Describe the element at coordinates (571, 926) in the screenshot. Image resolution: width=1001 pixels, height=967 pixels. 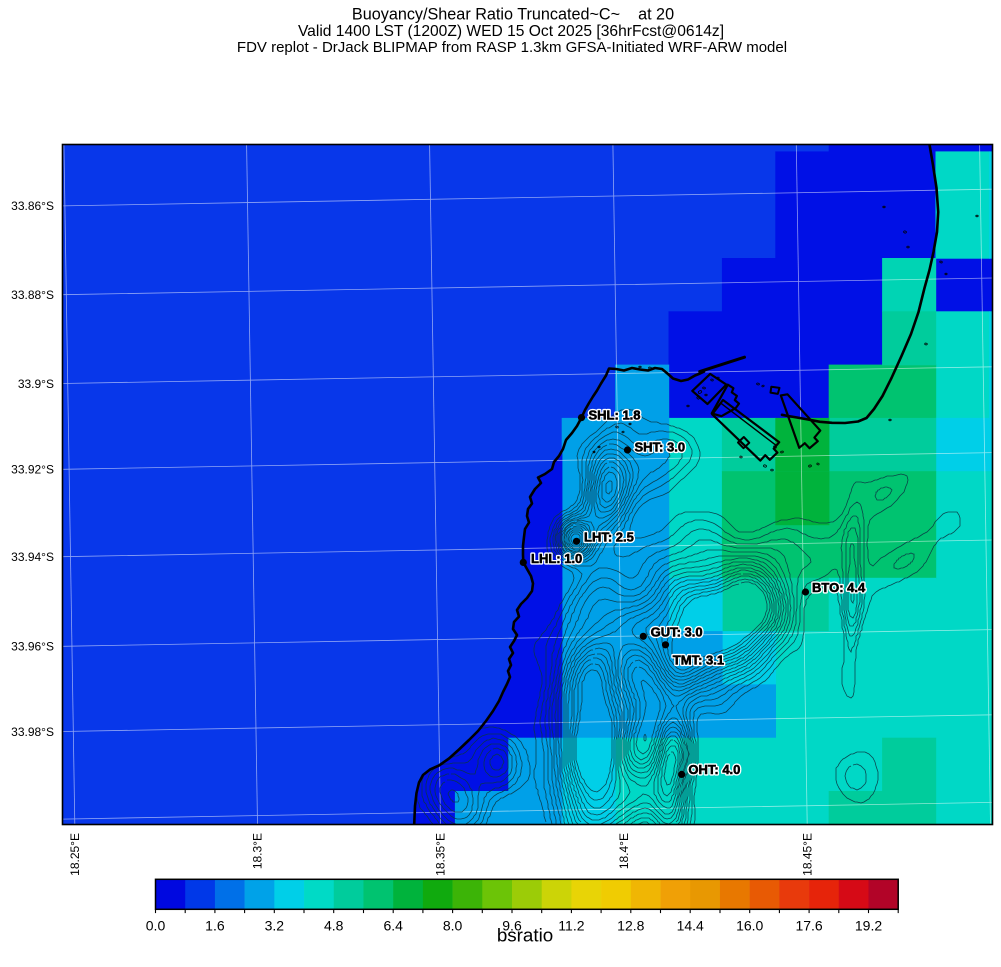
I see `svg-text: 11.2` at that location.